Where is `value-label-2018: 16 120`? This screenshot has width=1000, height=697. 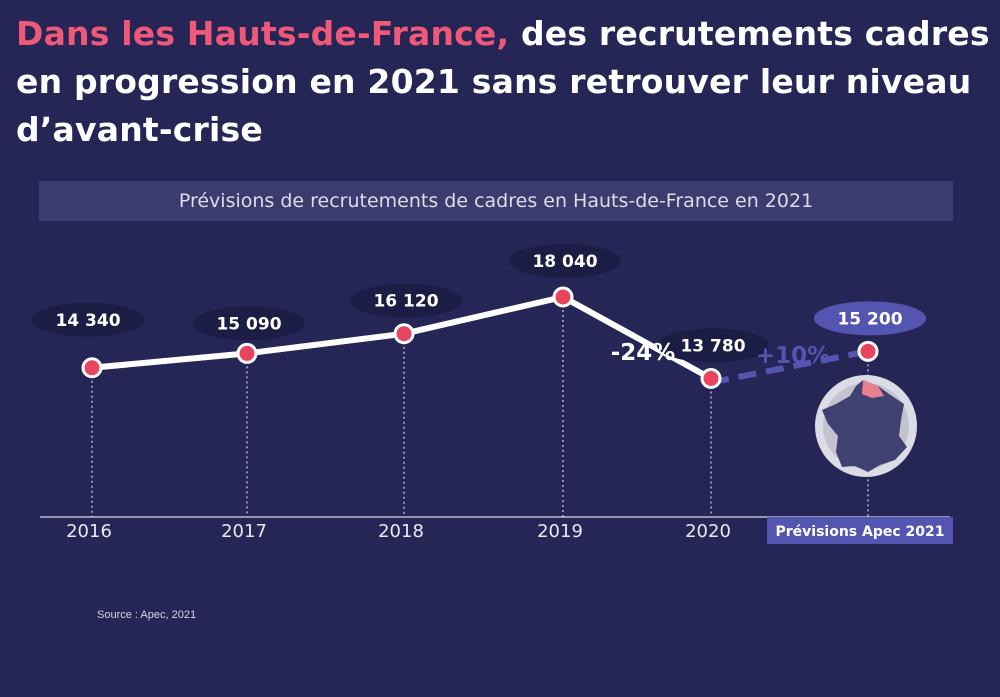
value-label-2018: 16 120 is located at coordinates (405, 302).